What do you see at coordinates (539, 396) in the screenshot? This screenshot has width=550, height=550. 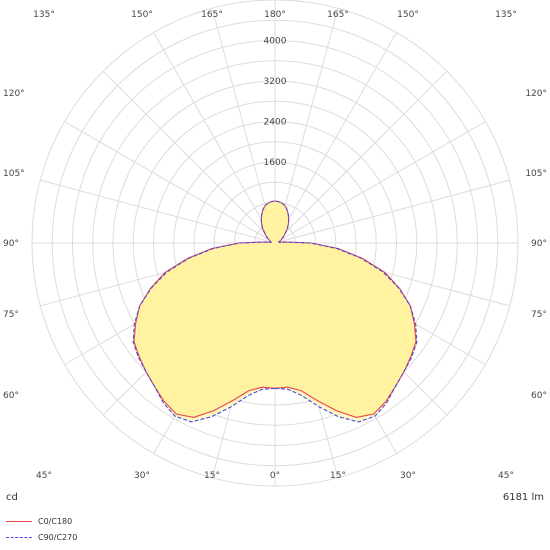 I see `angle-label-right: 60°` at bounding box center [539, 396].